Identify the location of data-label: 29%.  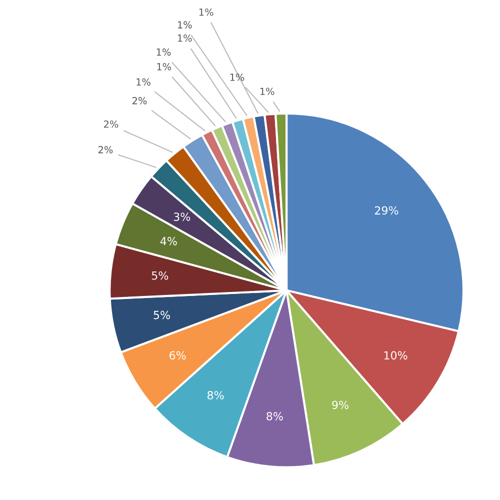
(386, 210).